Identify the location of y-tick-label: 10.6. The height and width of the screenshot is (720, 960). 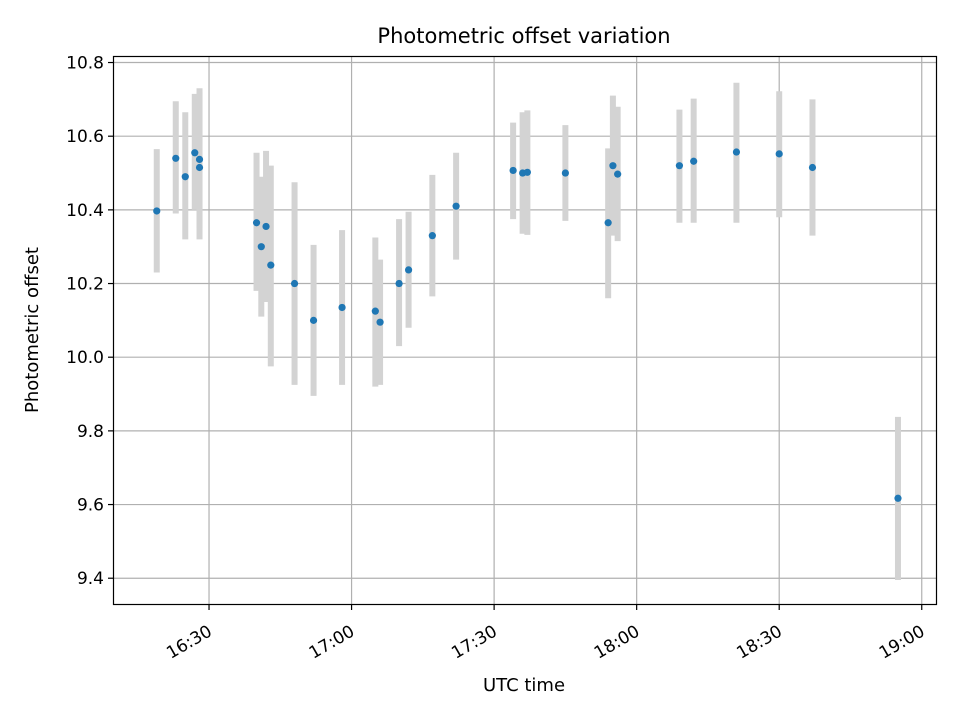
(85, 137).